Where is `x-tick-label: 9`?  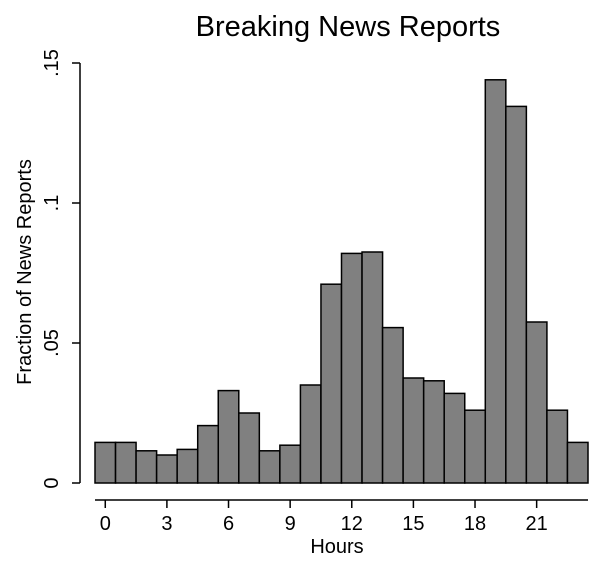
x-tick-label: 9 is located at coordinates (290, 524).